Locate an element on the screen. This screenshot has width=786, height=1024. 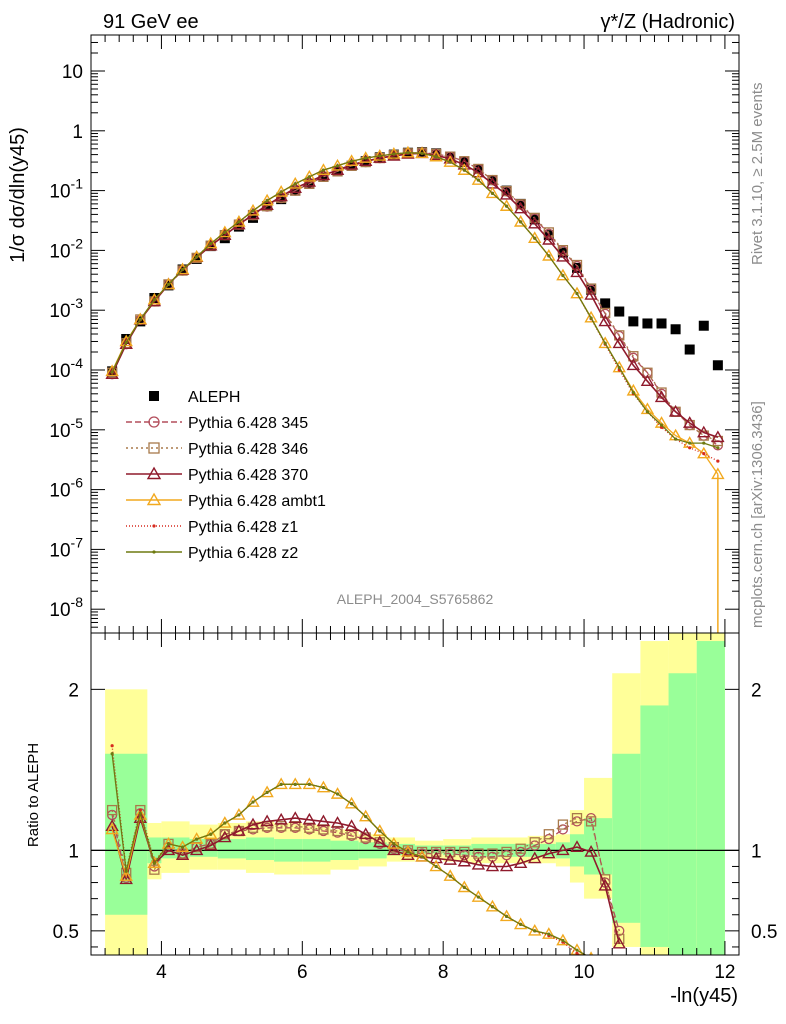
main-ylabel: 1/σ dσ/dln(y45) is located at coordinates (18, 195).